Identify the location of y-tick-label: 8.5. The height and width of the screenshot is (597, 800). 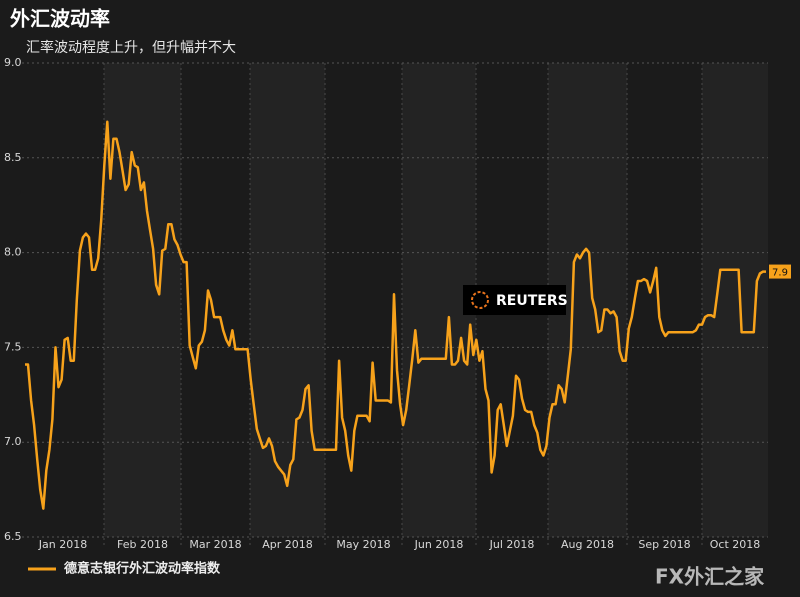
(13, 157).